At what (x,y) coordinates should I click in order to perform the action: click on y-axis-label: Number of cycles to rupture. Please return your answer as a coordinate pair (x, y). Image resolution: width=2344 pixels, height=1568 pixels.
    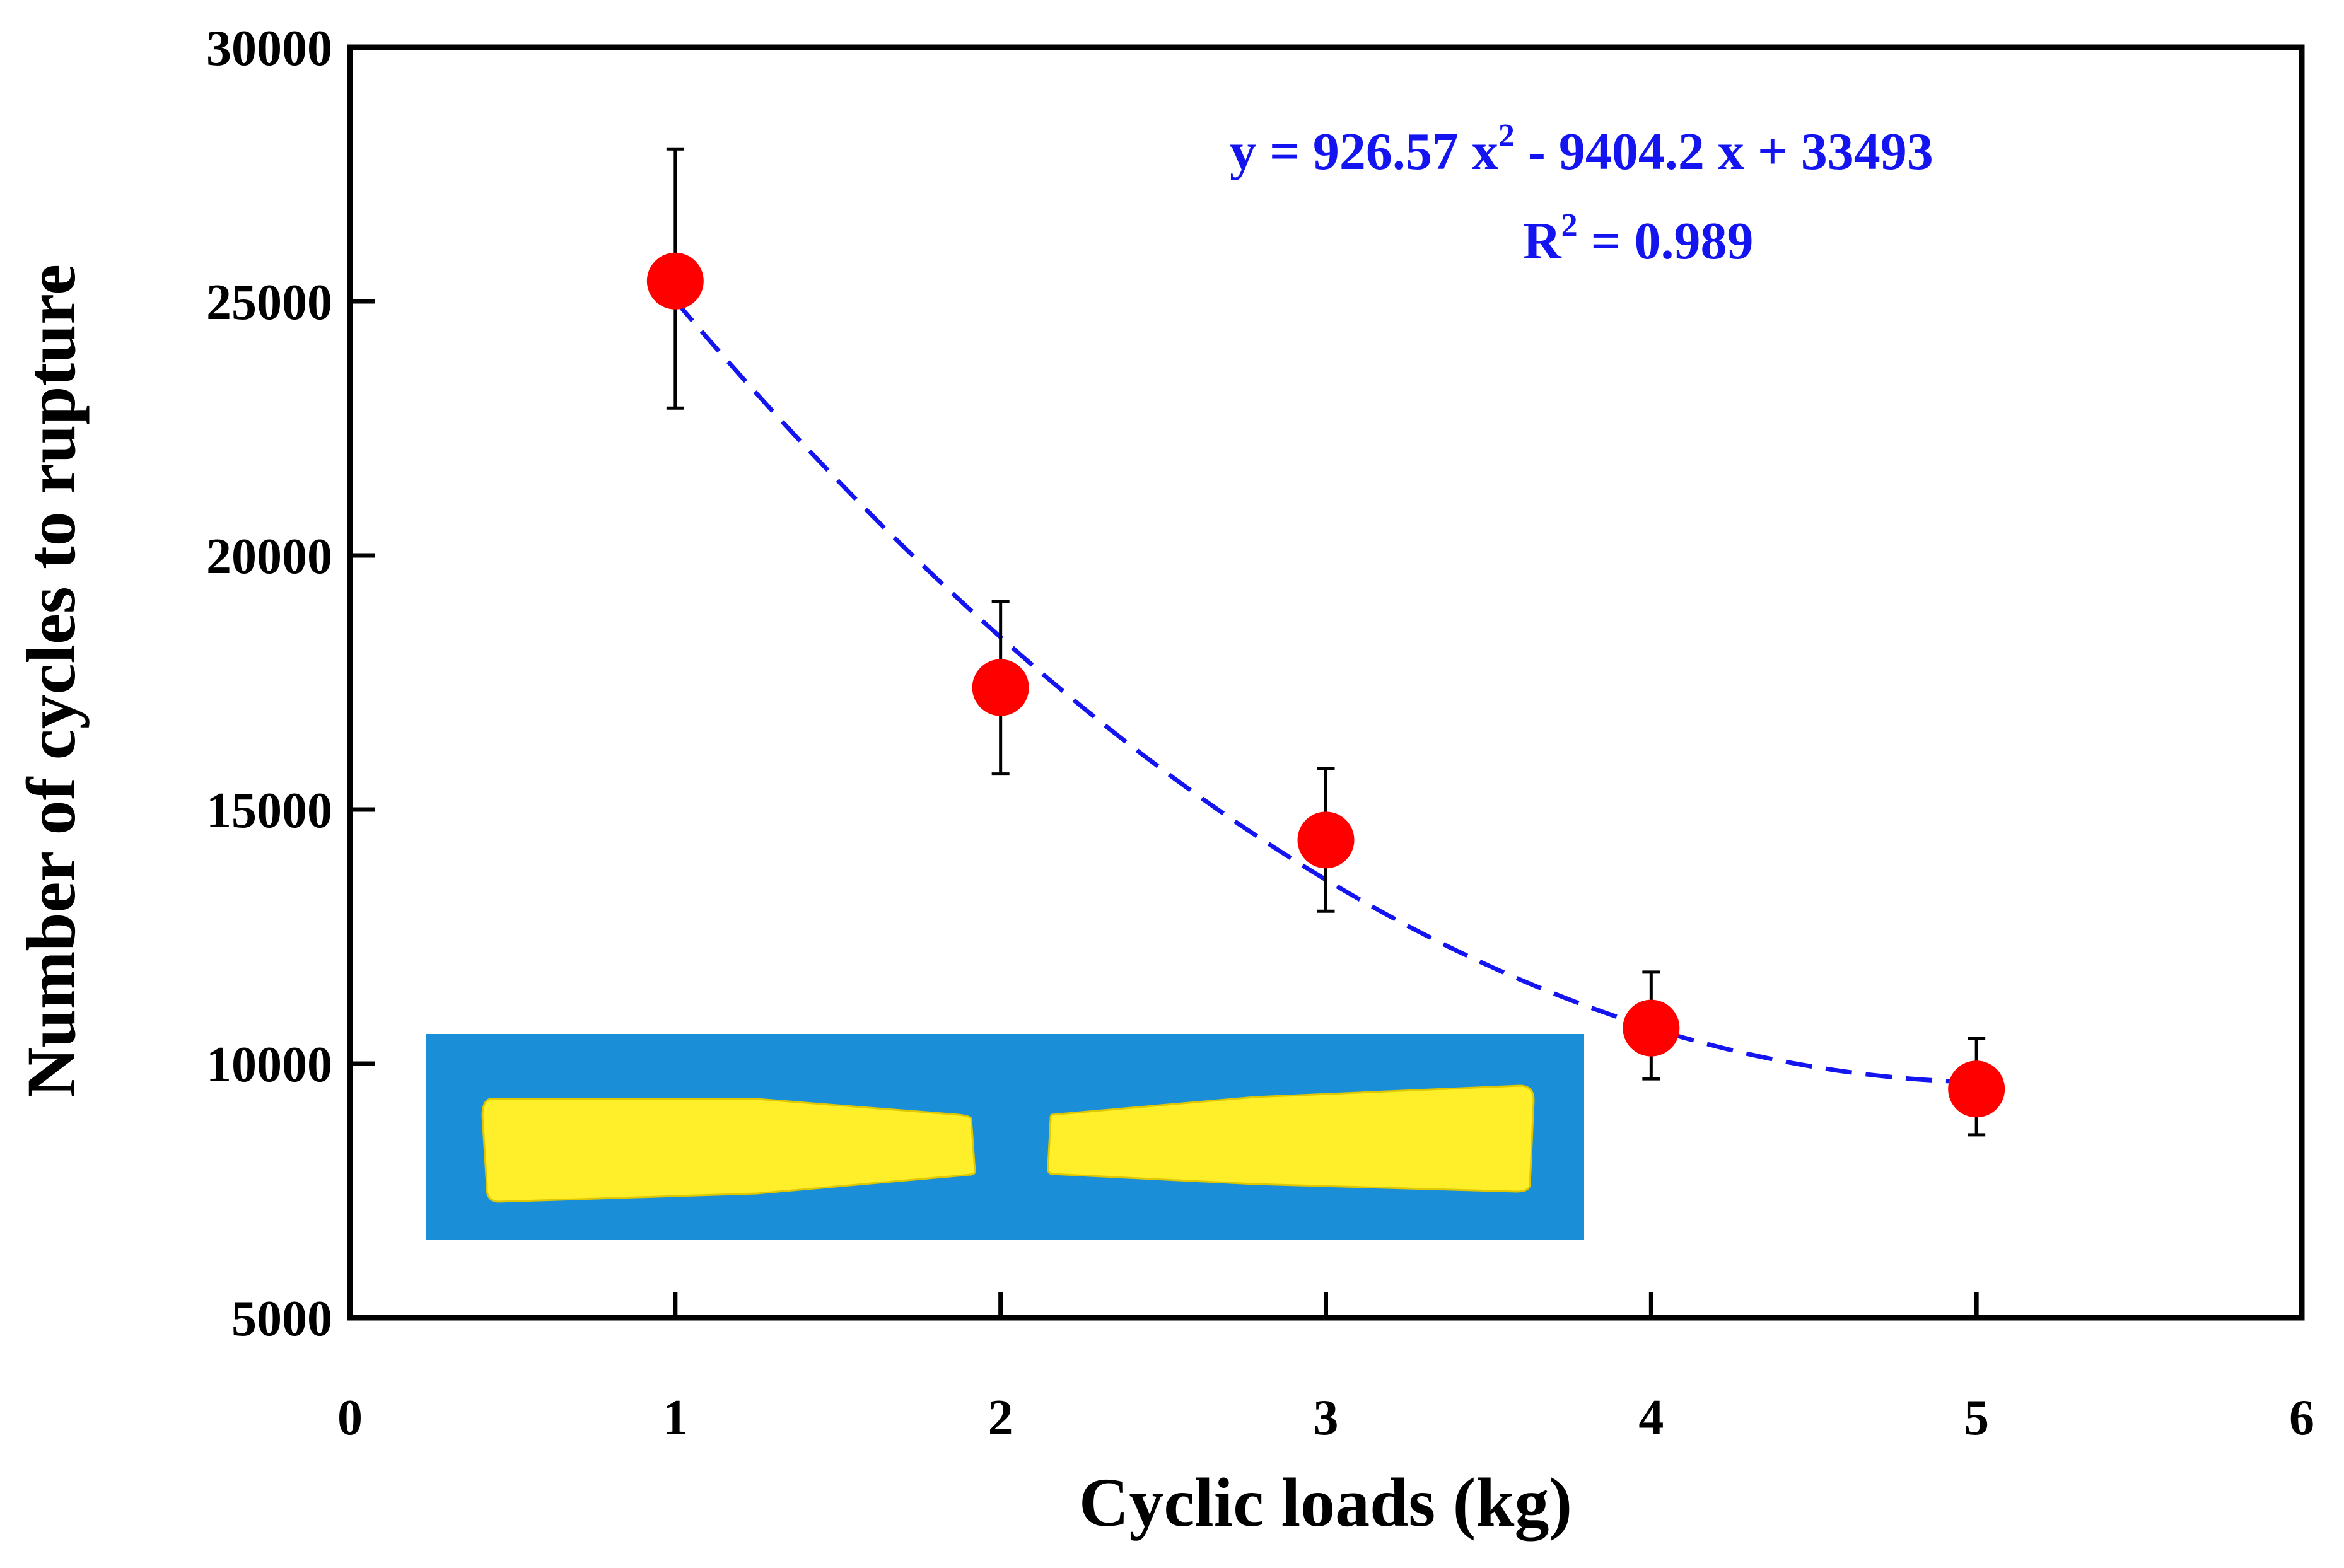
    Looking at the image, I should click on (51, 681).